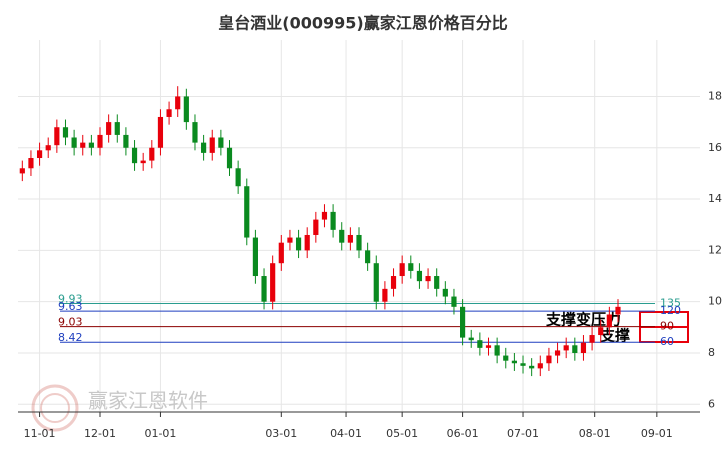  Describe the element at coordinates (70, 306) in the screenshot. I see `level-price: 9.63` at that location.